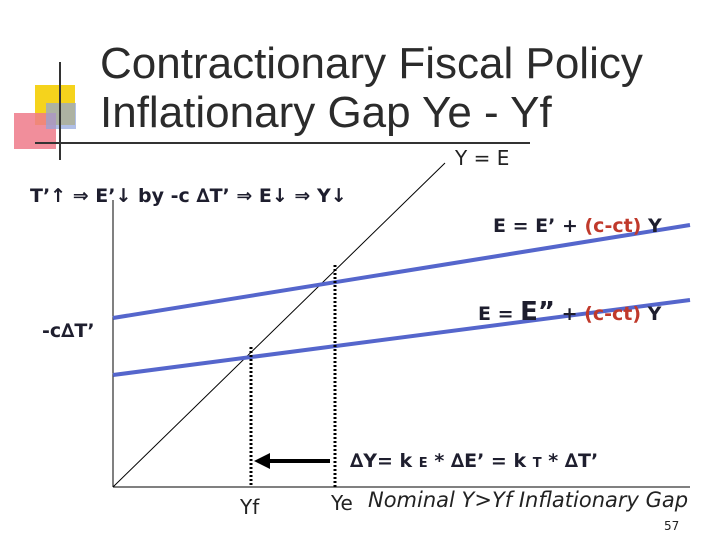 This screenshot has height=540, width=720. Describe the element at coordinates (423, 463) in the screenshot. I see `eq-sub: E` at that location.